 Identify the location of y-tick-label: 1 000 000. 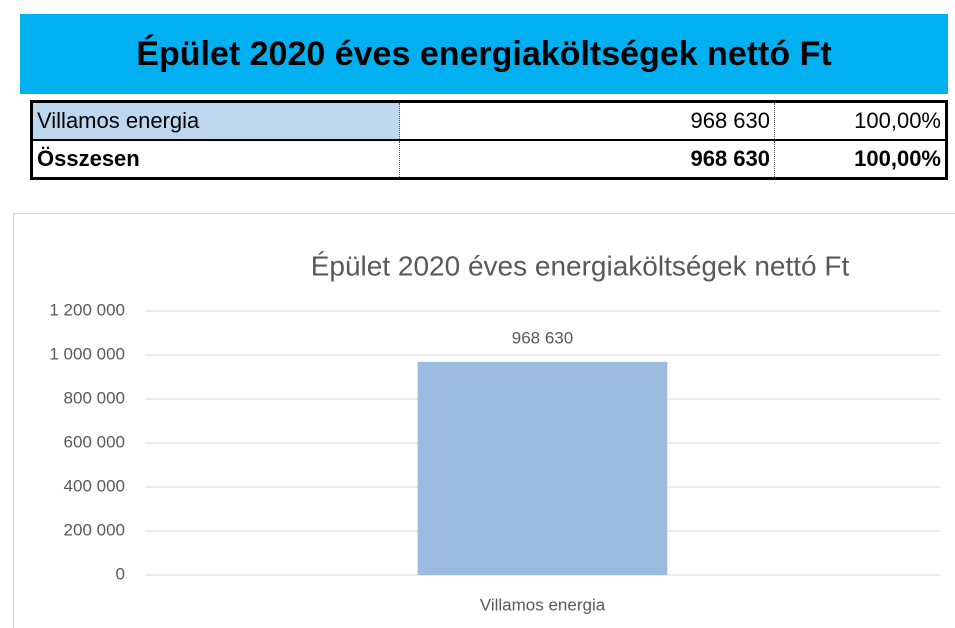
(87, 353).